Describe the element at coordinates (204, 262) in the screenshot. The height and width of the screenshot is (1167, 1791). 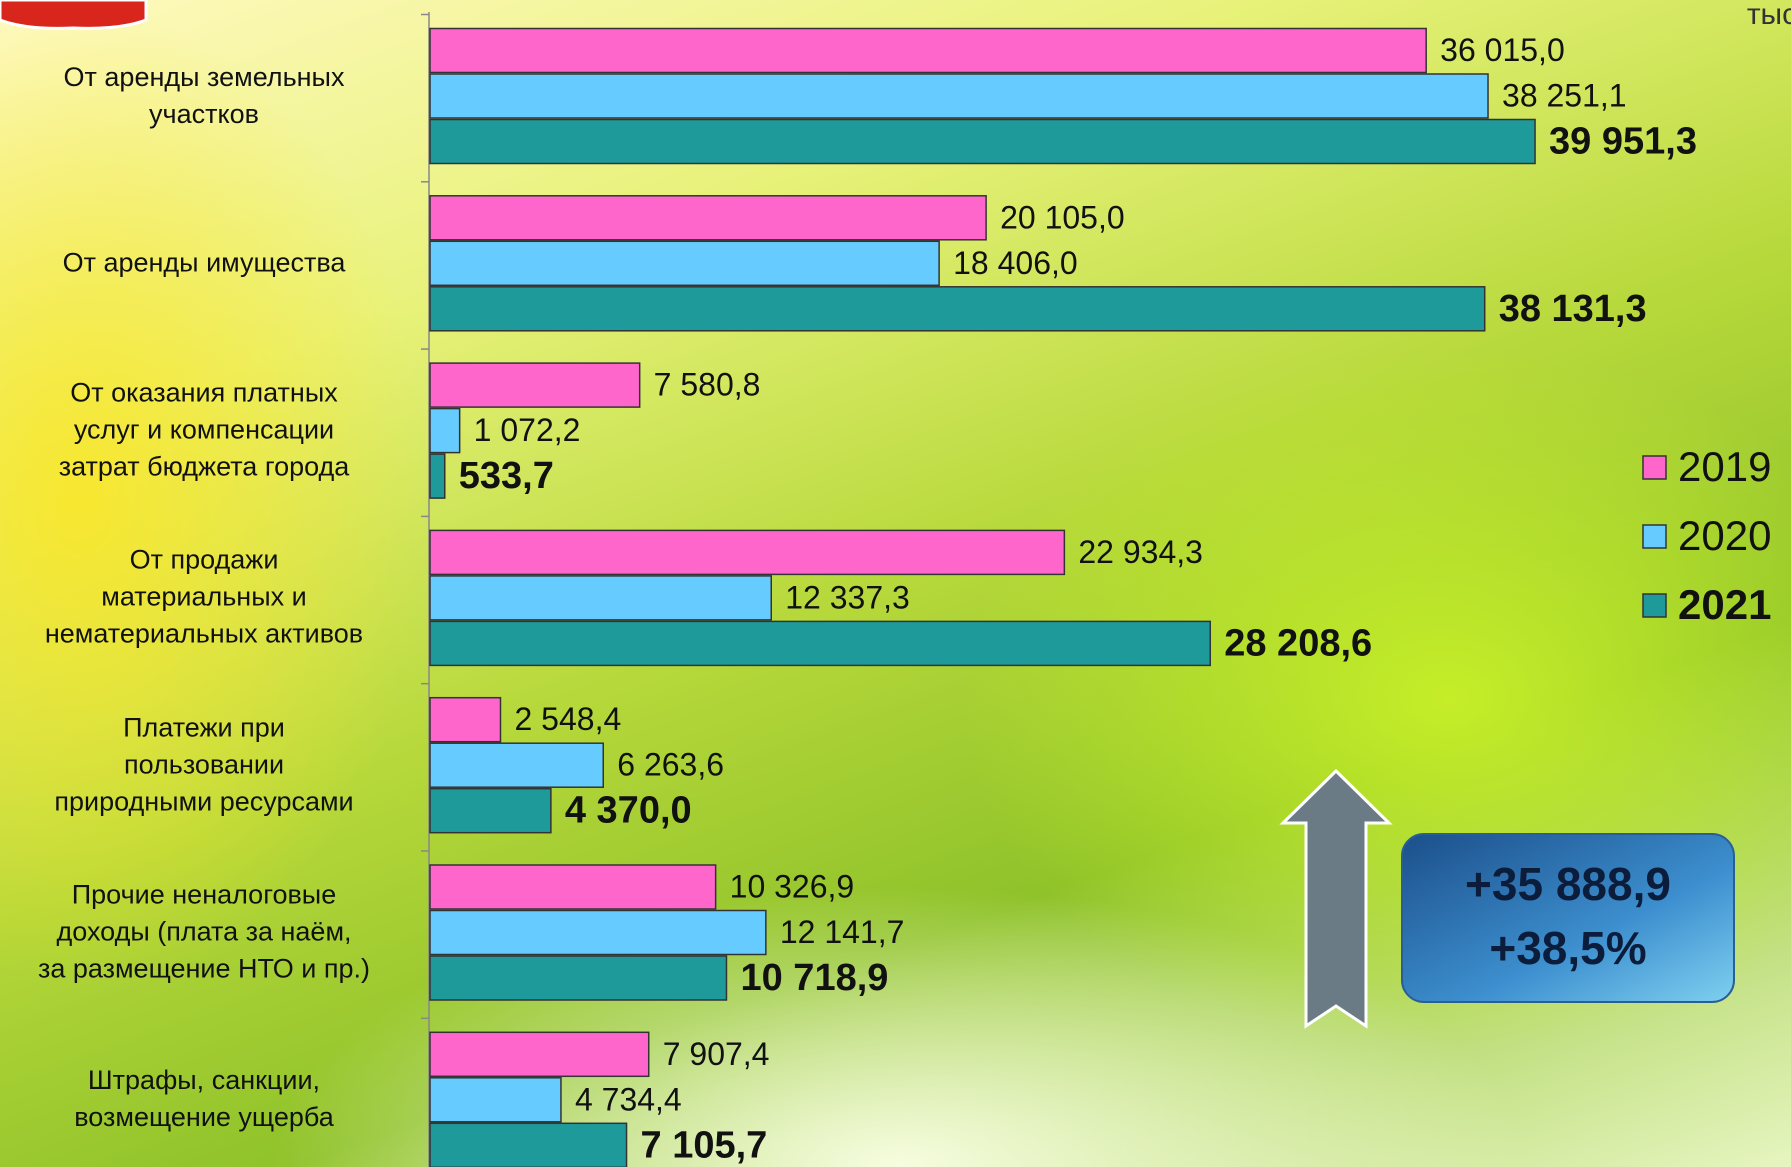
I see `category-label: От аренды имущества` at that location.